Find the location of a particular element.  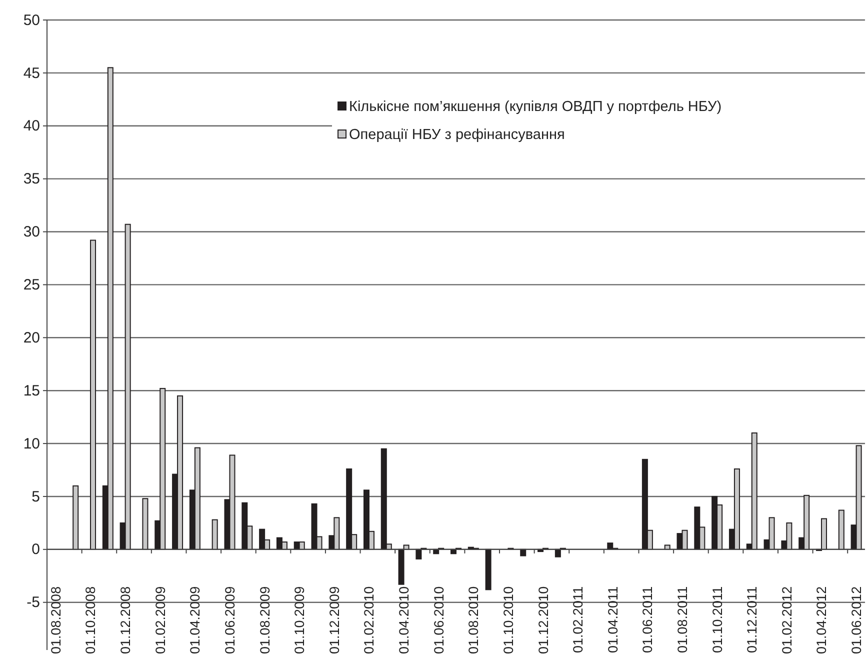

x-tick-label: 01.08.2009 is located at coordinates (264, 620).